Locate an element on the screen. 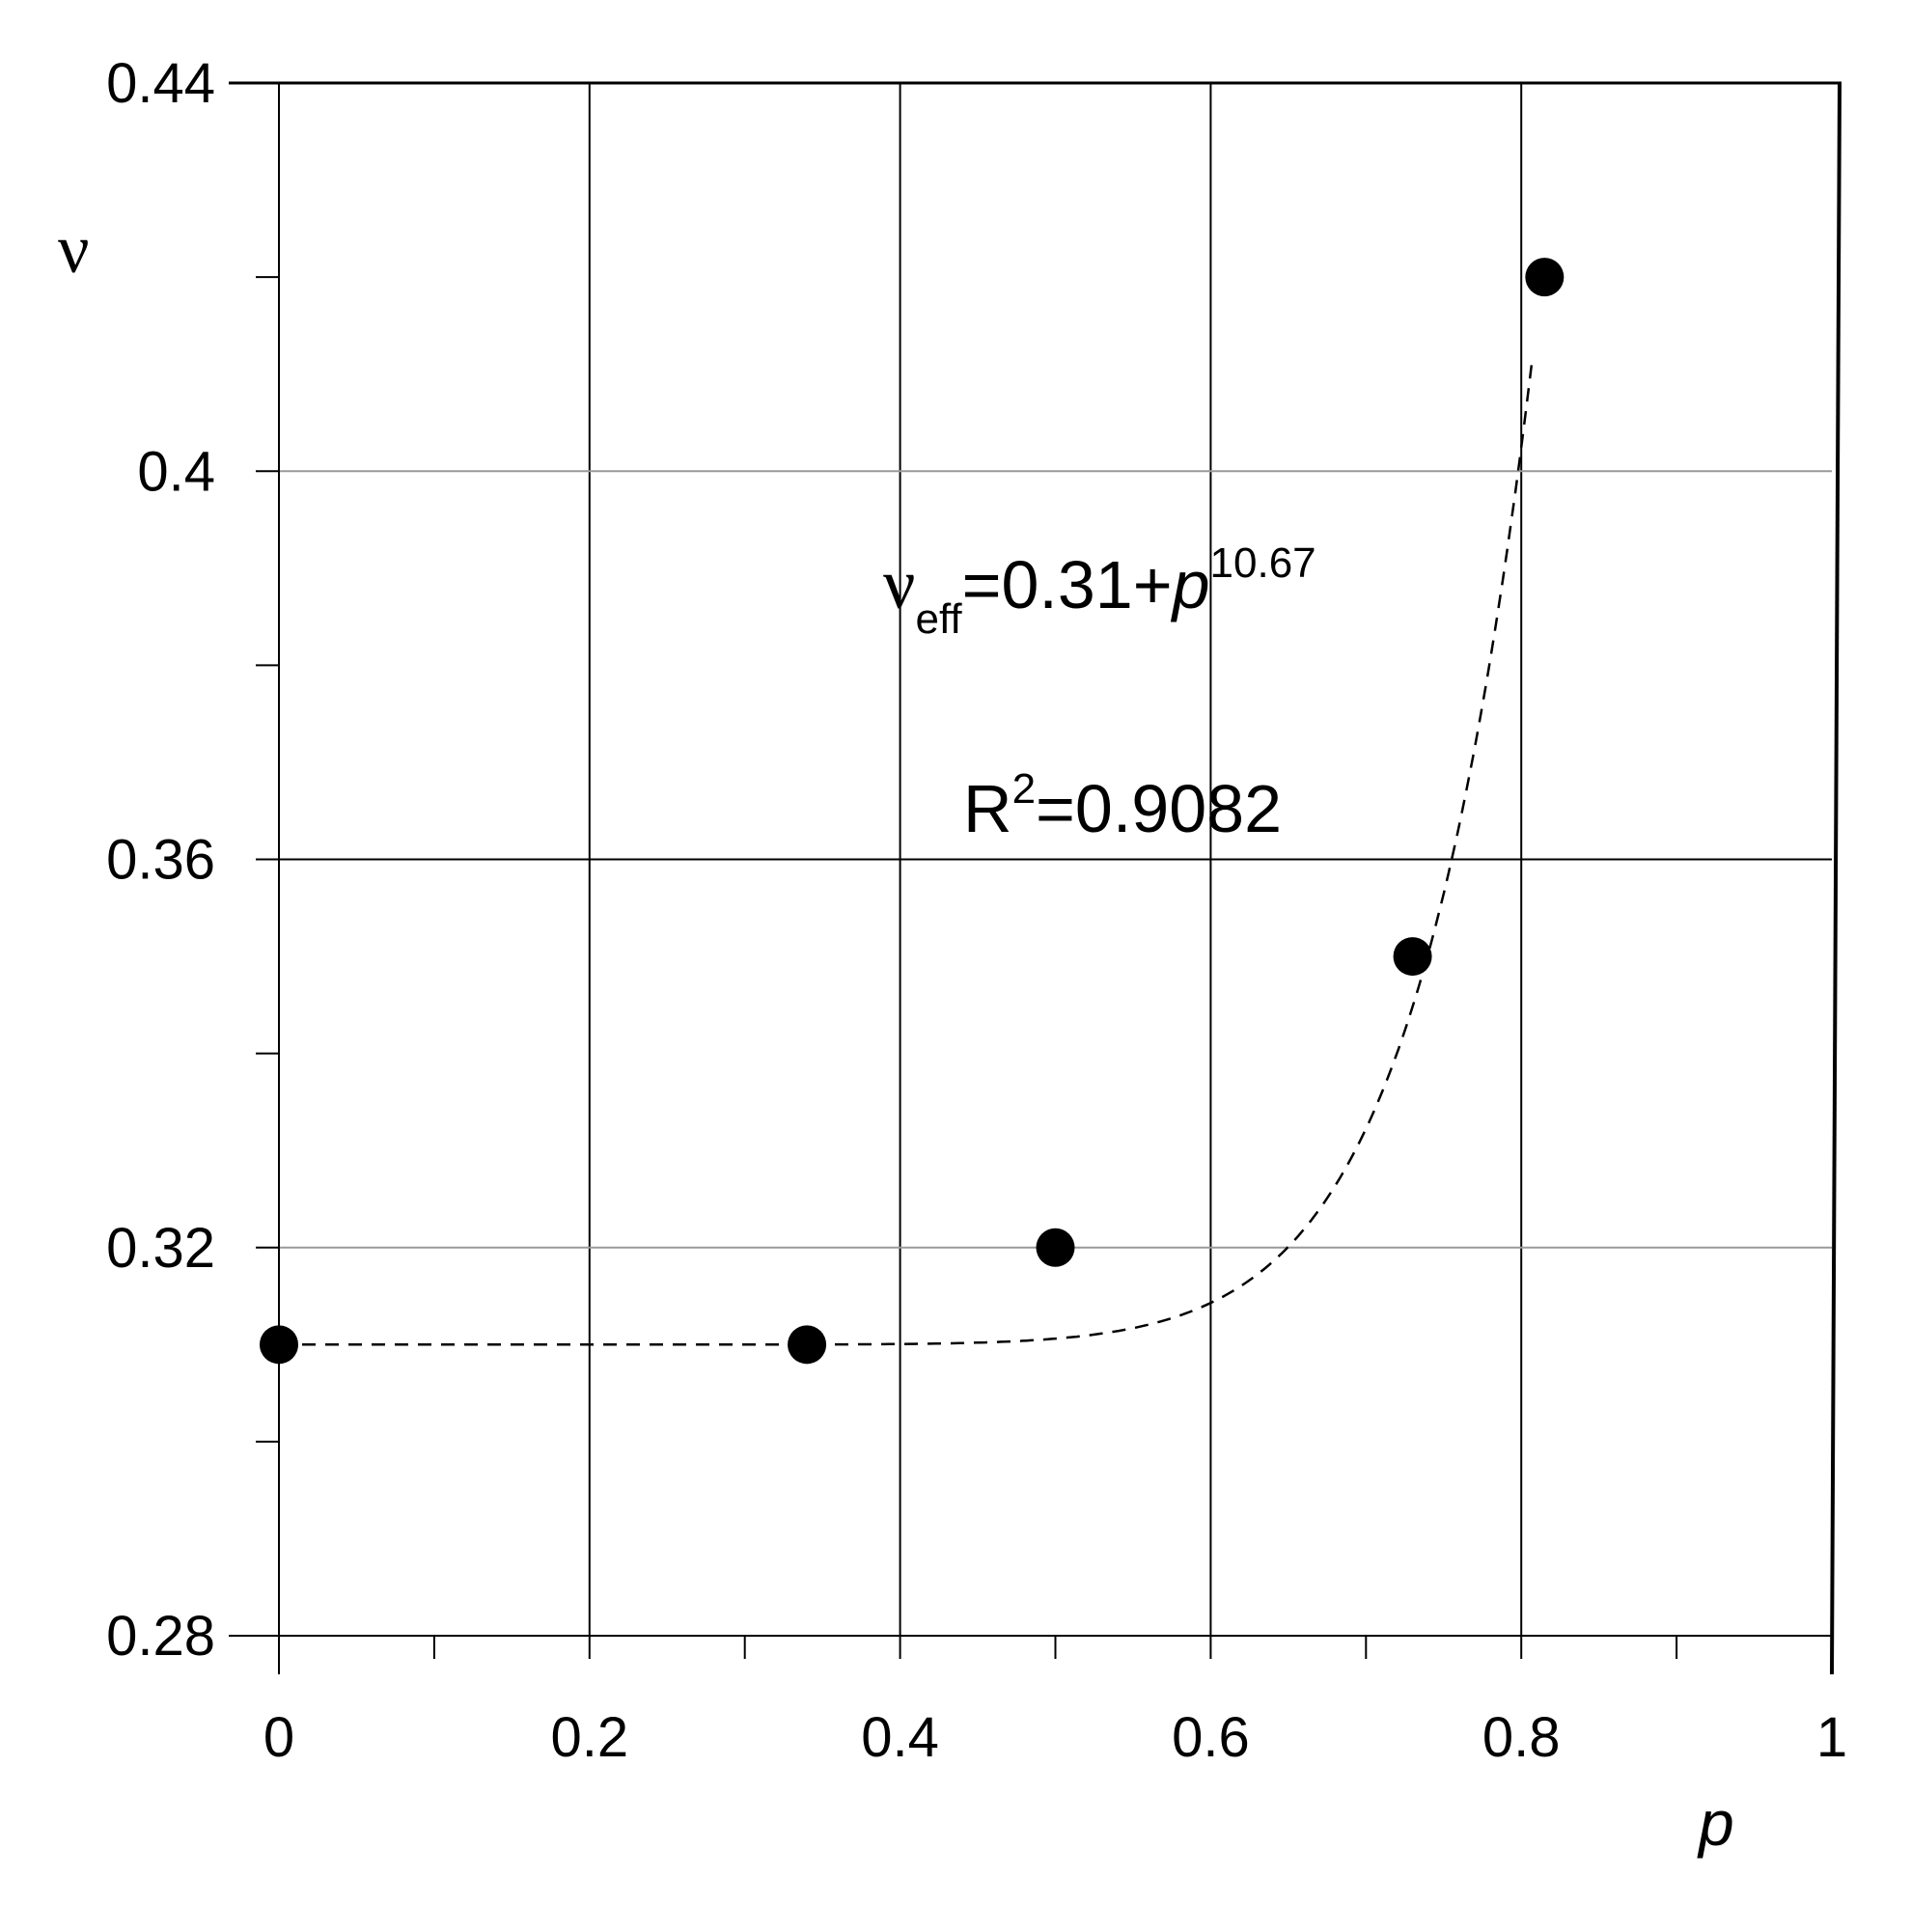 This screenshot has height=1932, width=1911. y-tick-label: 0.28 is located at coordinates (160, 1636).